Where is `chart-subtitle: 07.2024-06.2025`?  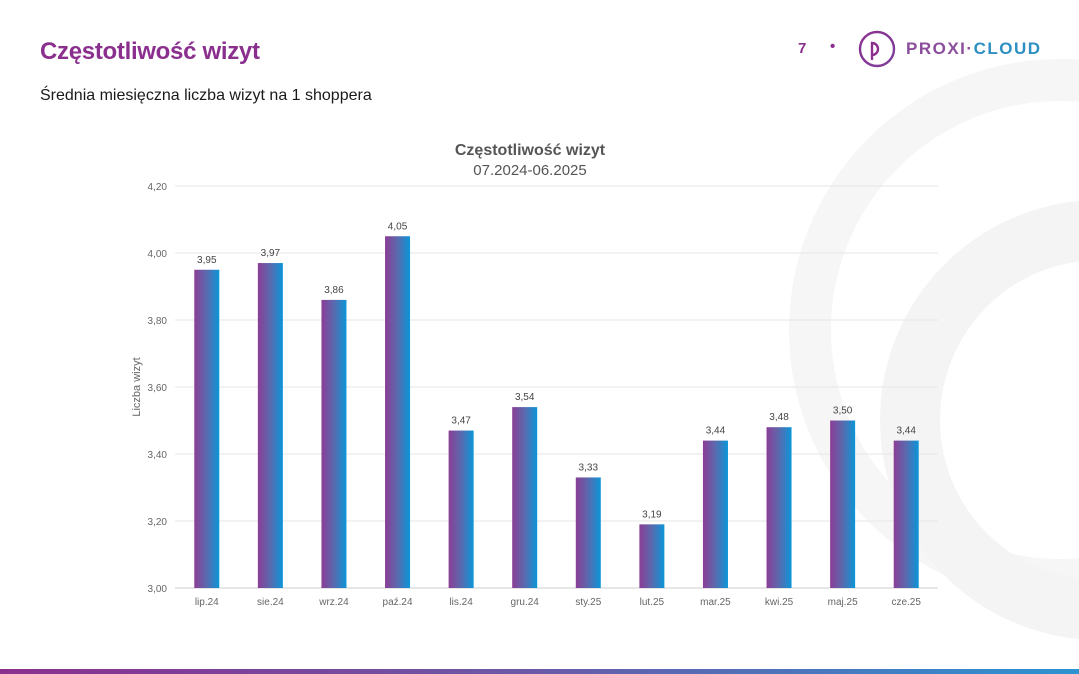
chart-subtitle: 07.2024-06.2025 is located at coordinates (529, 170).